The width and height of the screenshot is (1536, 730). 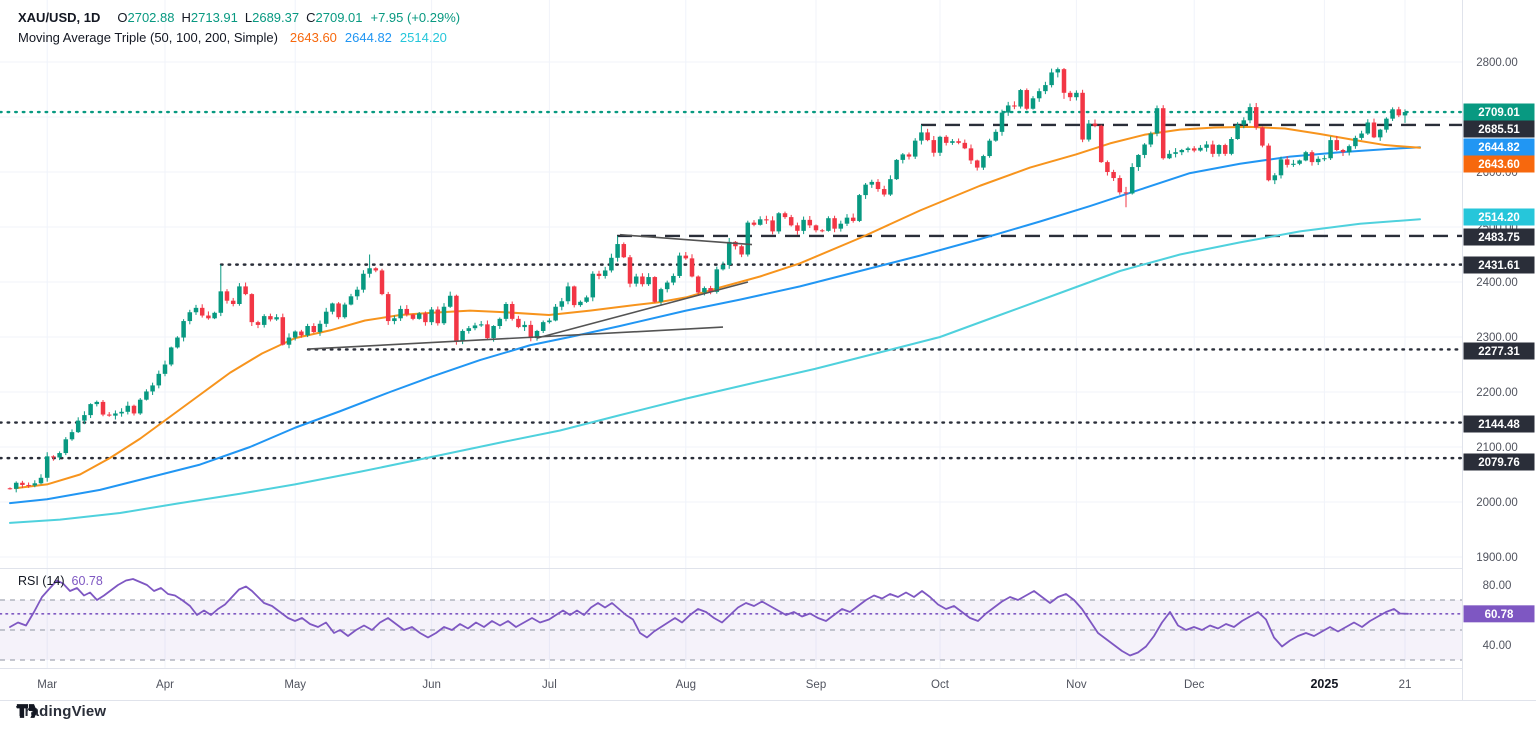 I want to click on price-tick-label: 1900.00, so click(x=1497, y=558).